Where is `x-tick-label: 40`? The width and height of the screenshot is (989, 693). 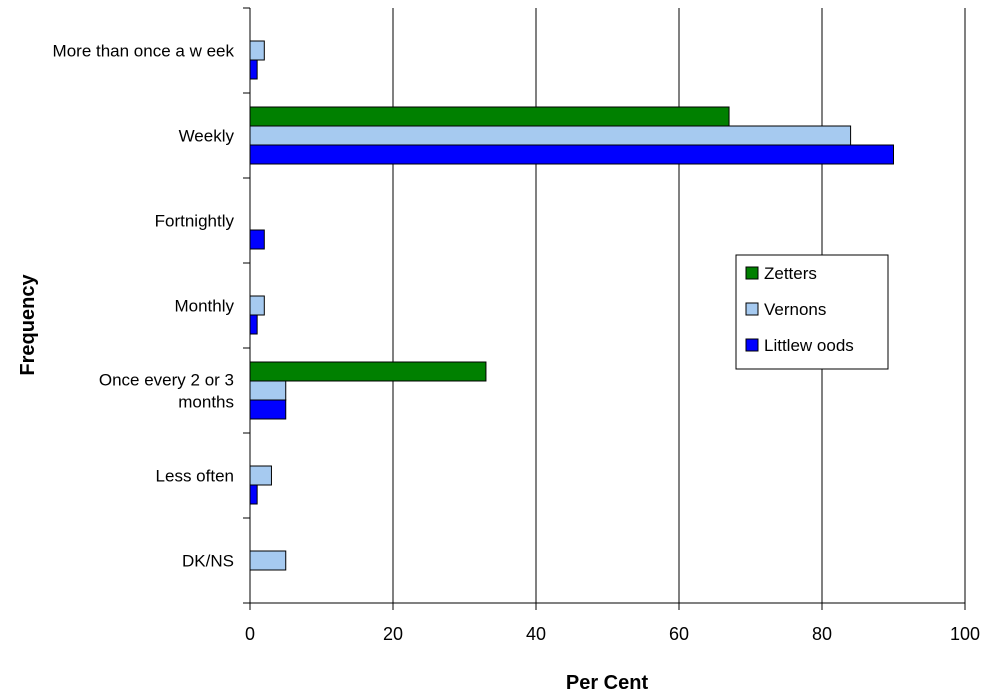
x-tick-label: 40 is located at coordinates (536, 634).